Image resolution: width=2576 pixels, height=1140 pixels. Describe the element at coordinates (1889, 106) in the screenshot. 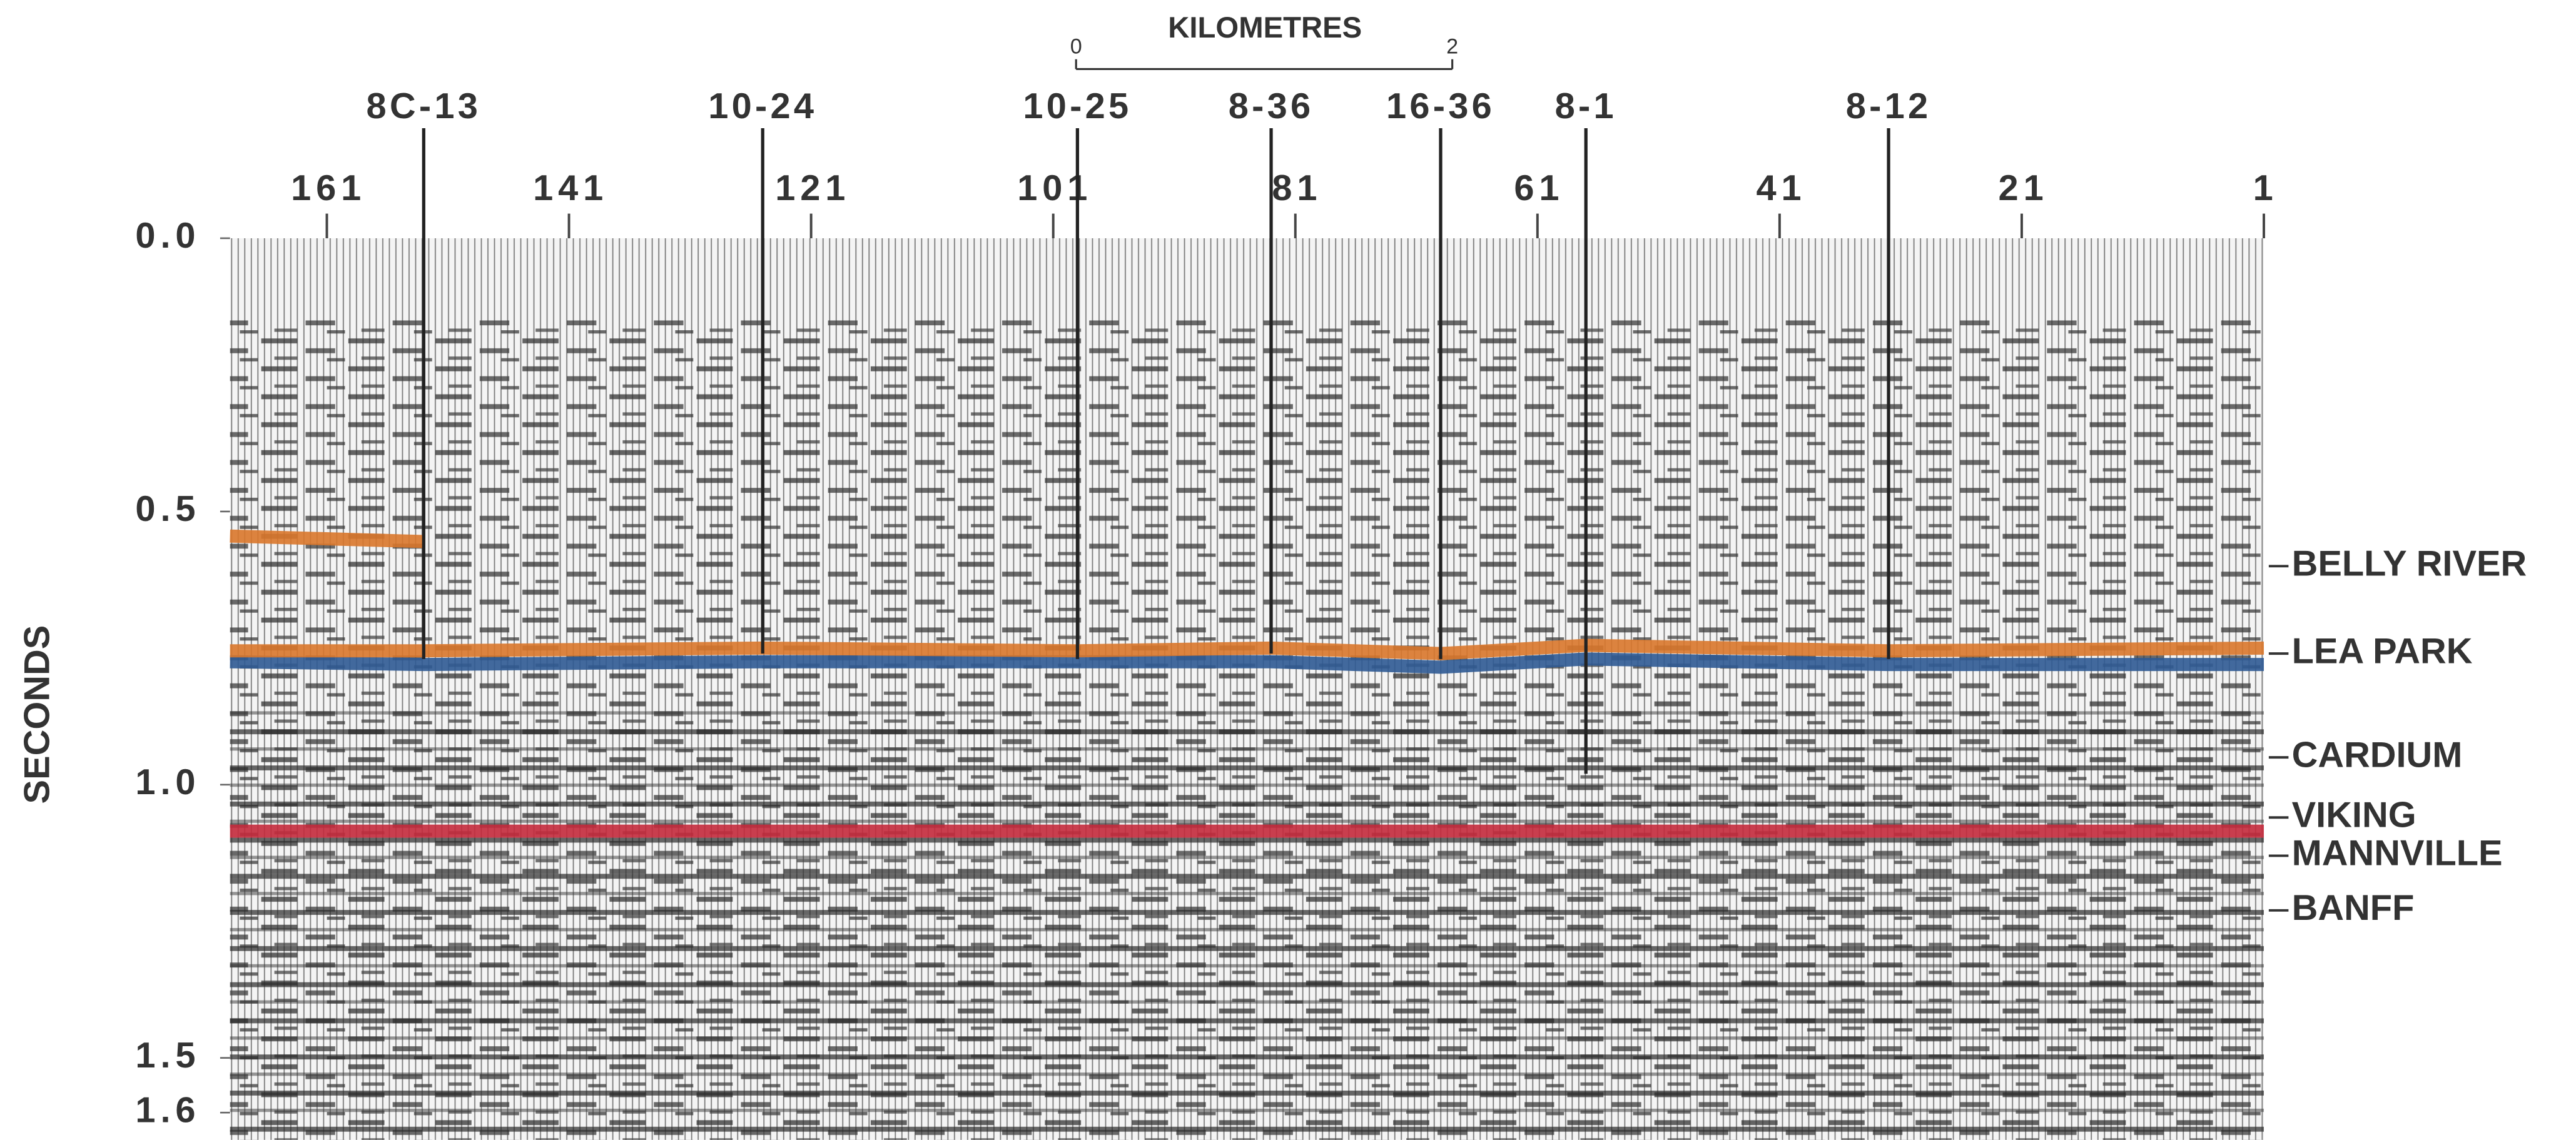

I see `well-label: 8-12` at that location.